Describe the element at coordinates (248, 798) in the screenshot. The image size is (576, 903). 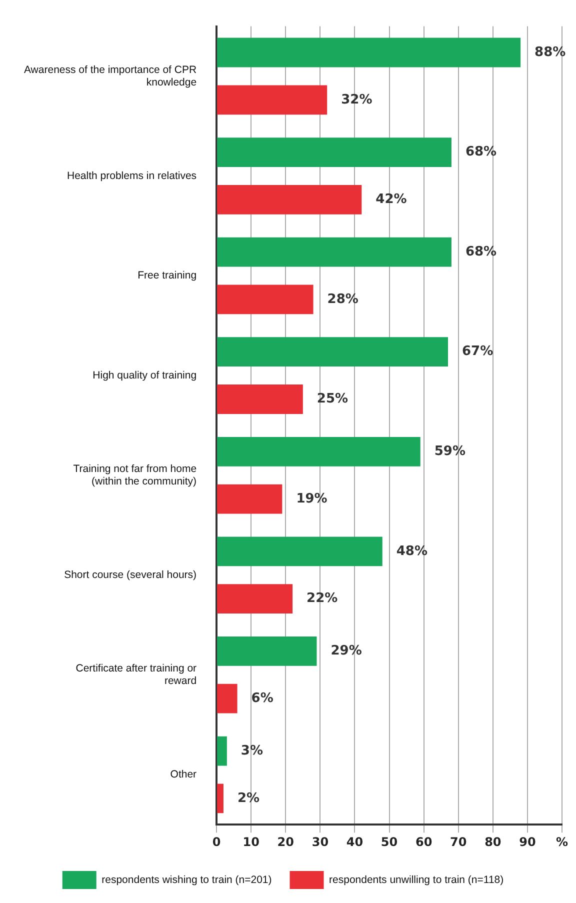
I see `data-label: 2%` at that location.